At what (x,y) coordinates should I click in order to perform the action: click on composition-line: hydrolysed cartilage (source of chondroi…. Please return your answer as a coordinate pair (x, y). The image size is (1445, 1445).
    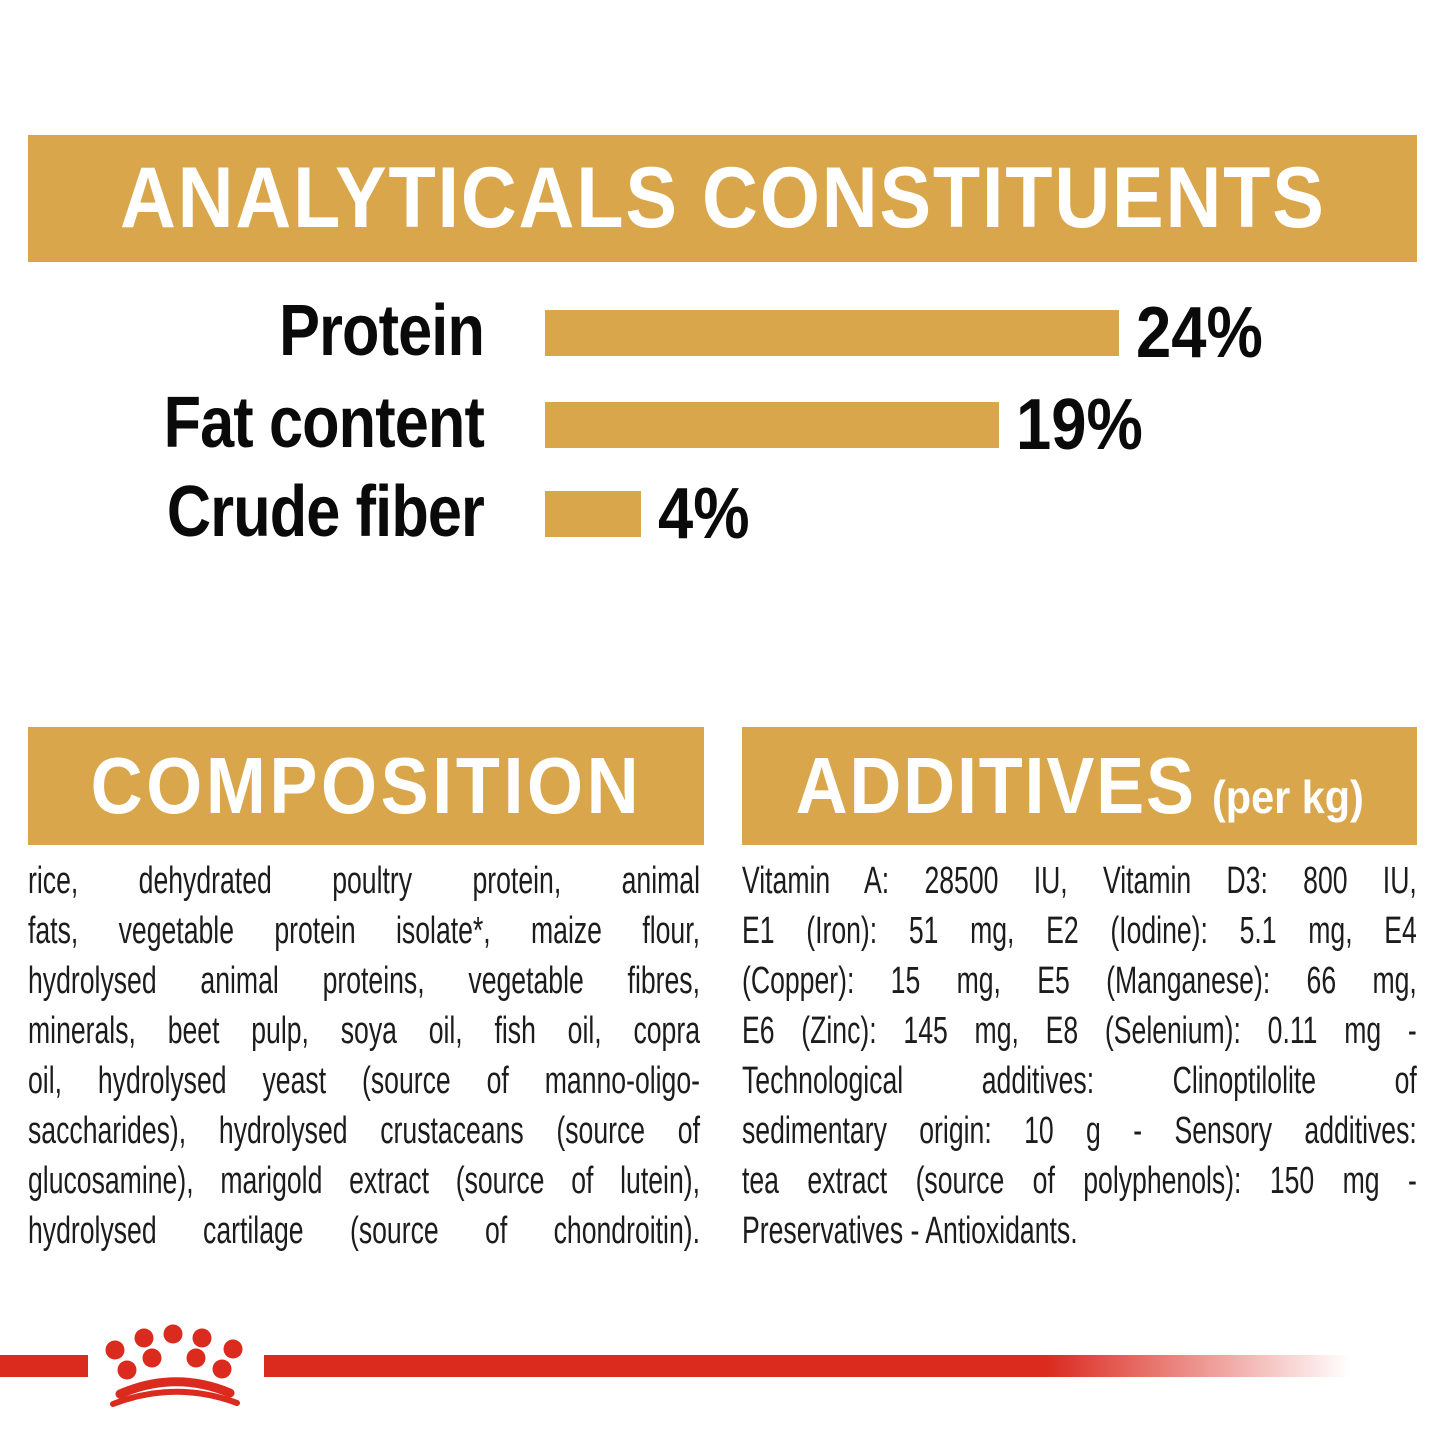
    Looking at the image, I should click on (364, 1231).